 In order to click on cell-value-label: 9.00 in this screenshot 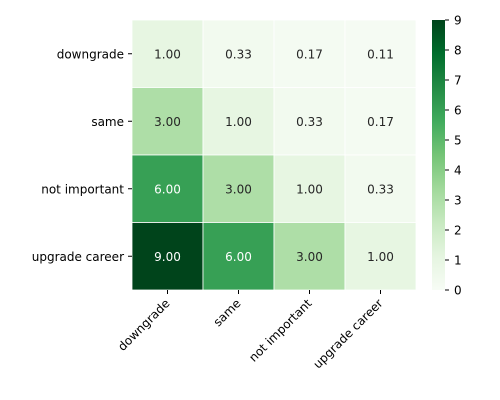, I will do `click(167, 257)`.